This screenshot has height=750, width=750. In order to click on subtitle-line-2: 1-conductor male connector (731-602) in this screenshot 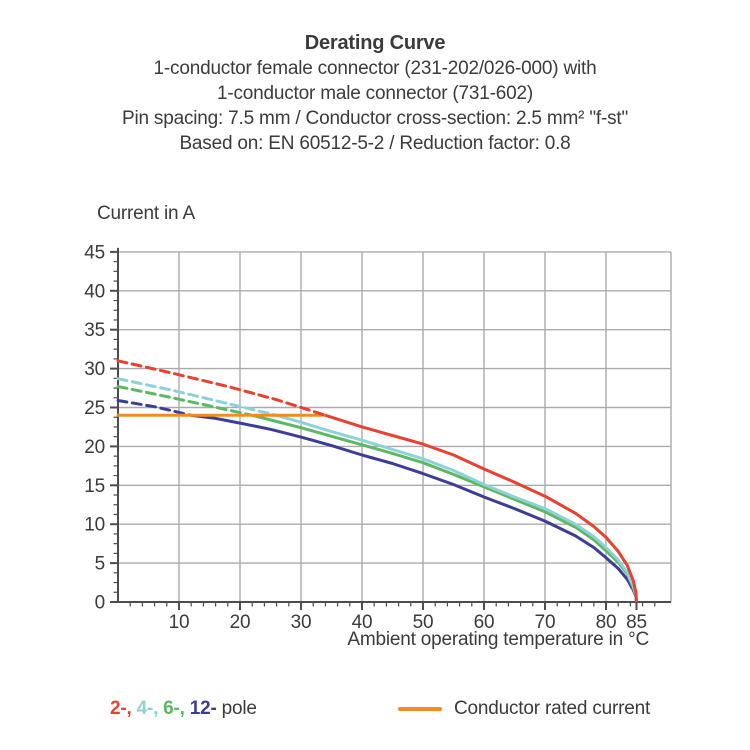, I will do `click(375, 93)`.